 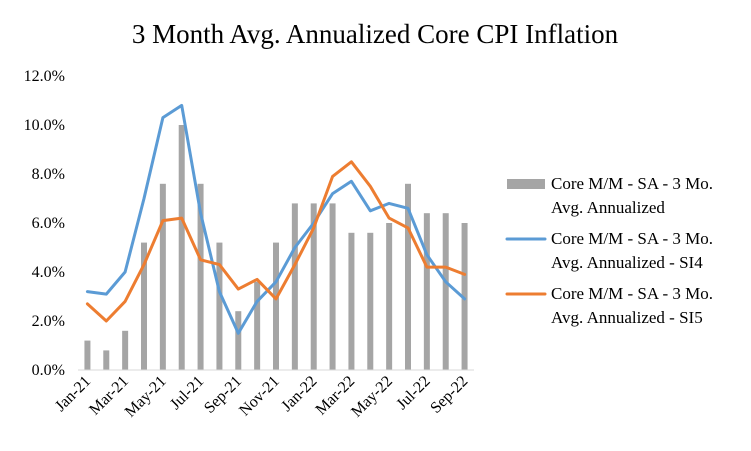 What do you see at coordinates (44, 125) in the screenshot?
I see `y-tick-label: 10.0%` at bounding box center [44, 125].